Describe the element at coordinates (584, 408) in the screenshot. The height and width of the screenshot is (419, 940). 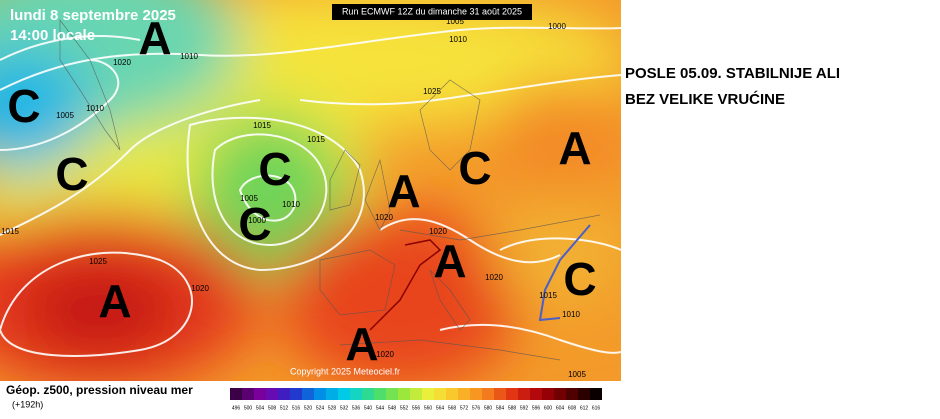
I see `scale-label: 612` at that location.